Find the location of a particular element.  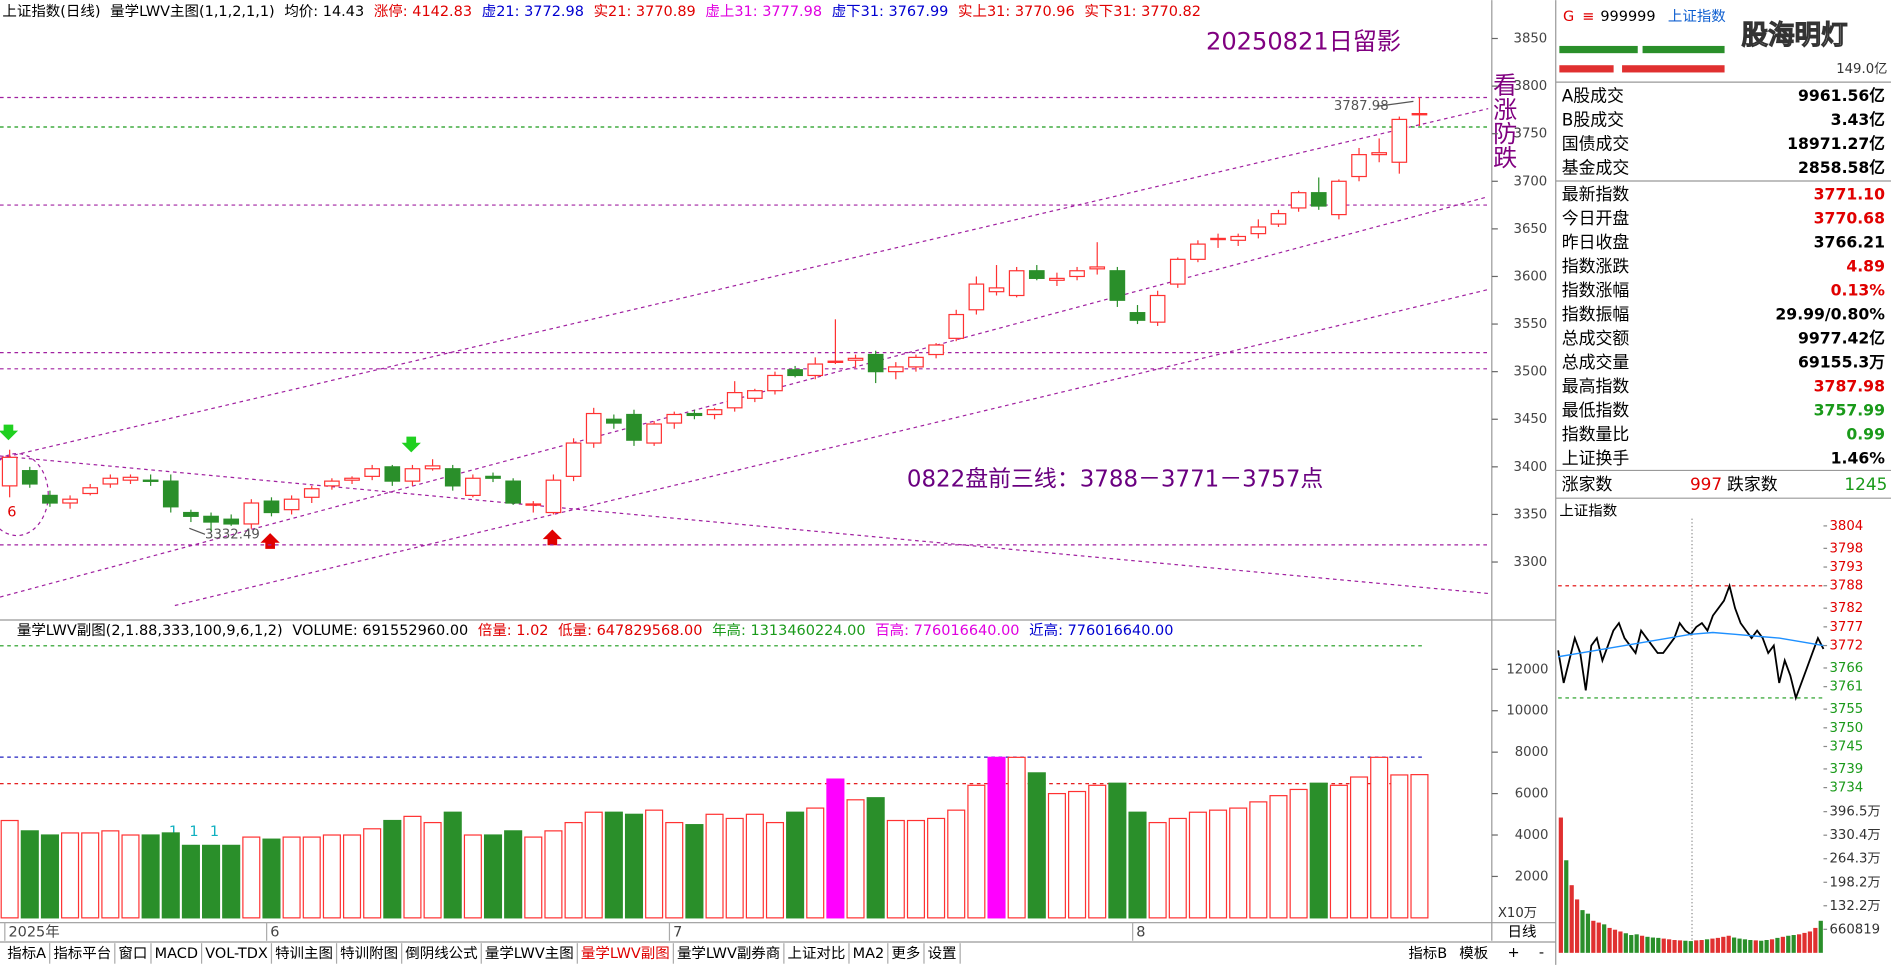

sub-header-item: VOLUME: 691552960.00 is located at coordinates (380, 631).